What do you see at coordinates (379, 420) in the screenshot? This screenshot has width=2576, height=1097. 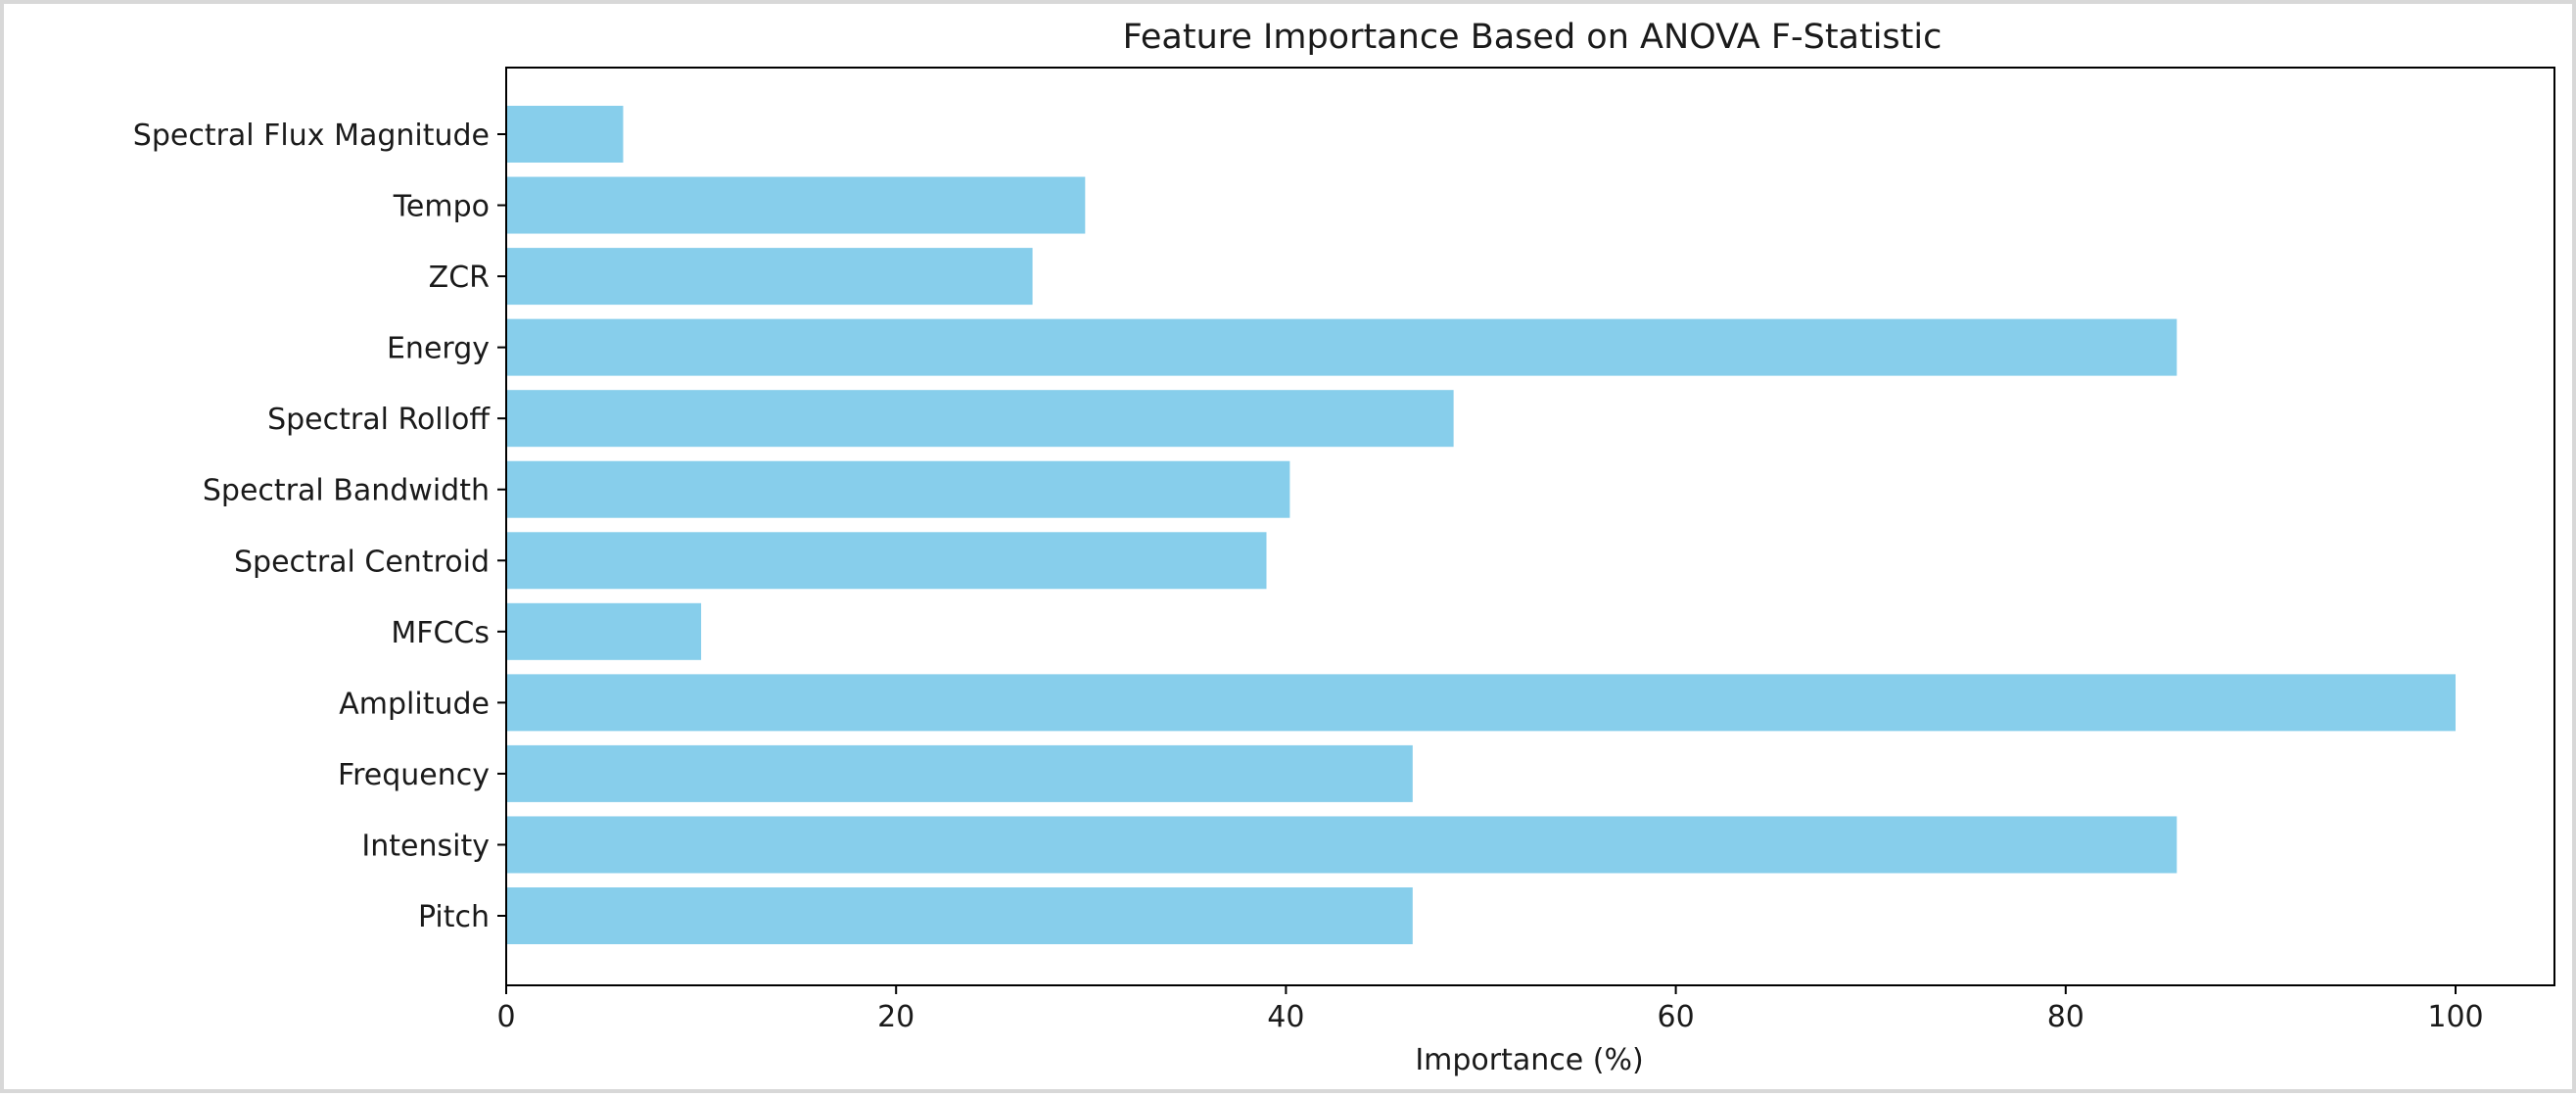 I see `y-tick-label: Spectral Rolloff` at bounding box center [379, 420].